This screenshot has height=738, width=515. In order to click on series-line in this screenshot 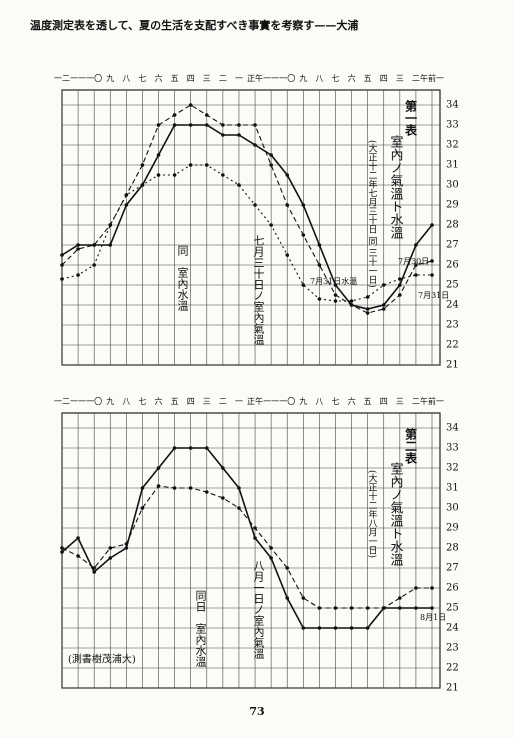, I will do `click(246, 233)`.